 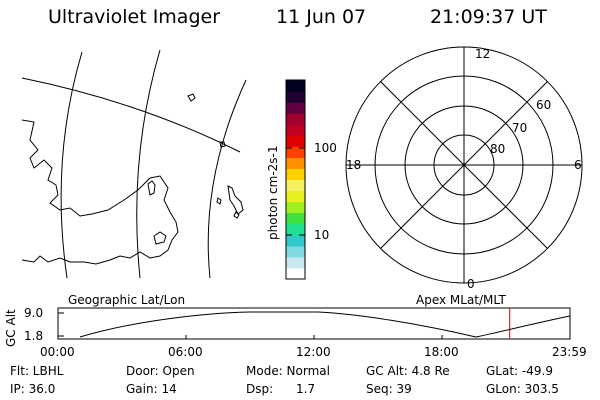 I want to click on polar-label-0: 0, so click(x=471, y=284).